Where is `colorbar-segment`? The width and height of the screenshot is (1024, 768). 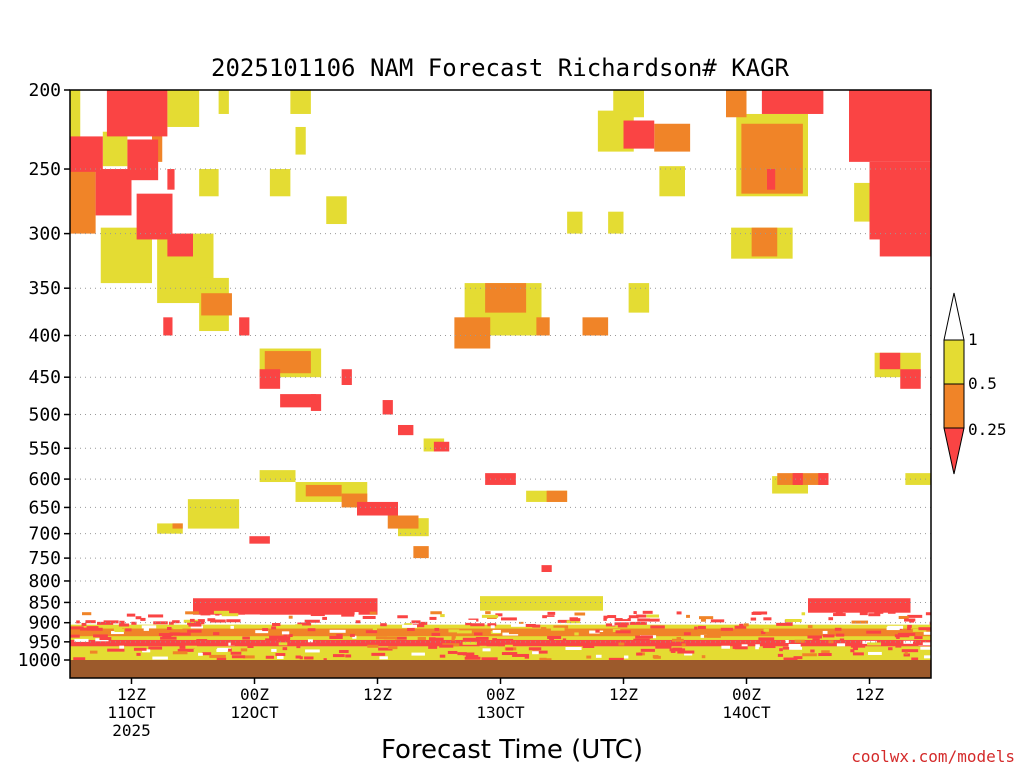
colorbar-segment is located at coordinates (954, 406).